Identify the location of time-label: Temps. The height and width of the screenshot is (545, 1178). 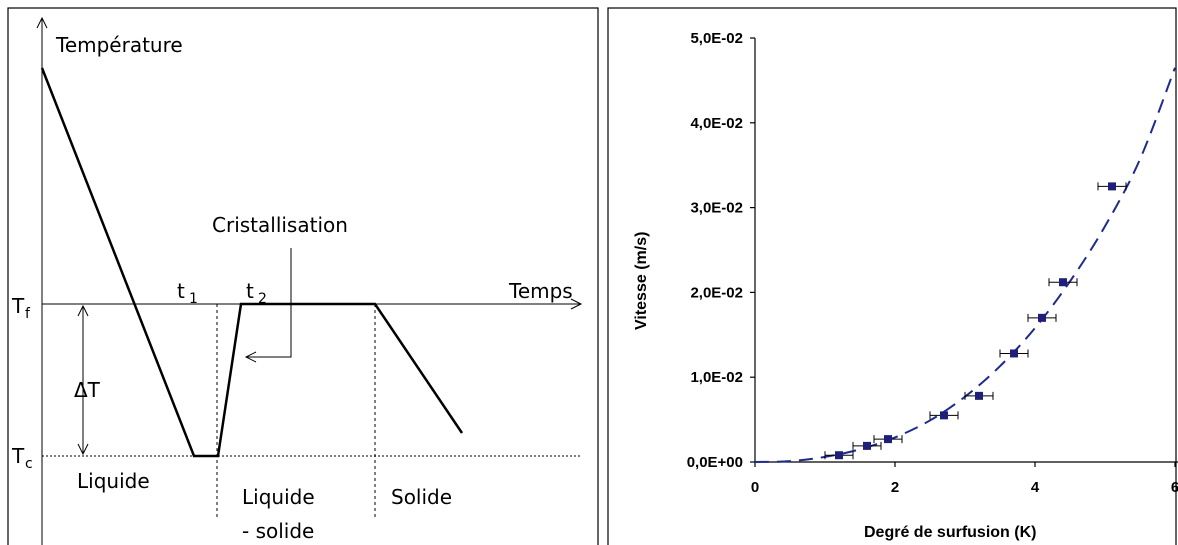
(540, 291).